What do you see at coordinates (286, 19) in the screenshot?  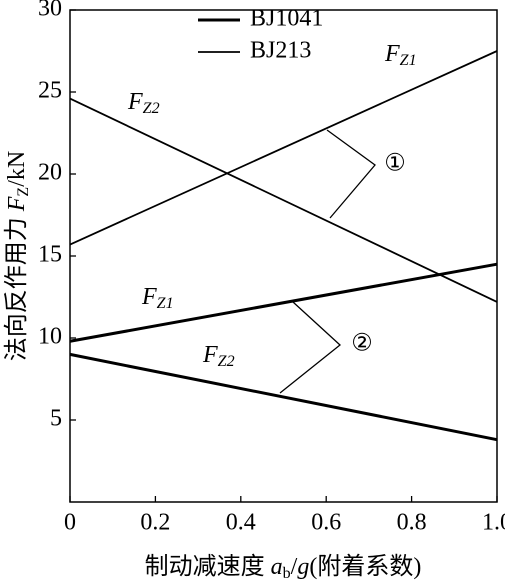 I see `legend-label: BJ1041` at bounding box center [286, 19].